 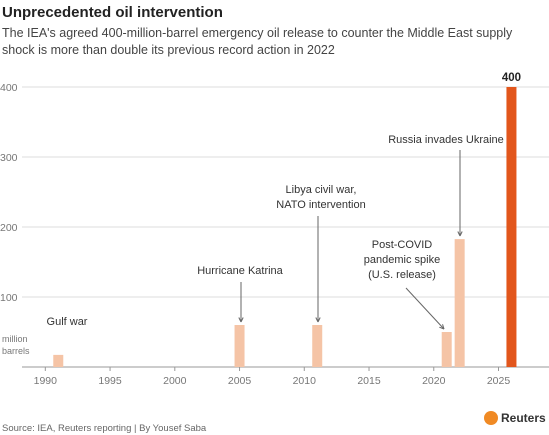 What do you see at coordinates (402, 260) in the screenshot?
I see `annotation: pandemic spike` at bounding box center [402, 260].